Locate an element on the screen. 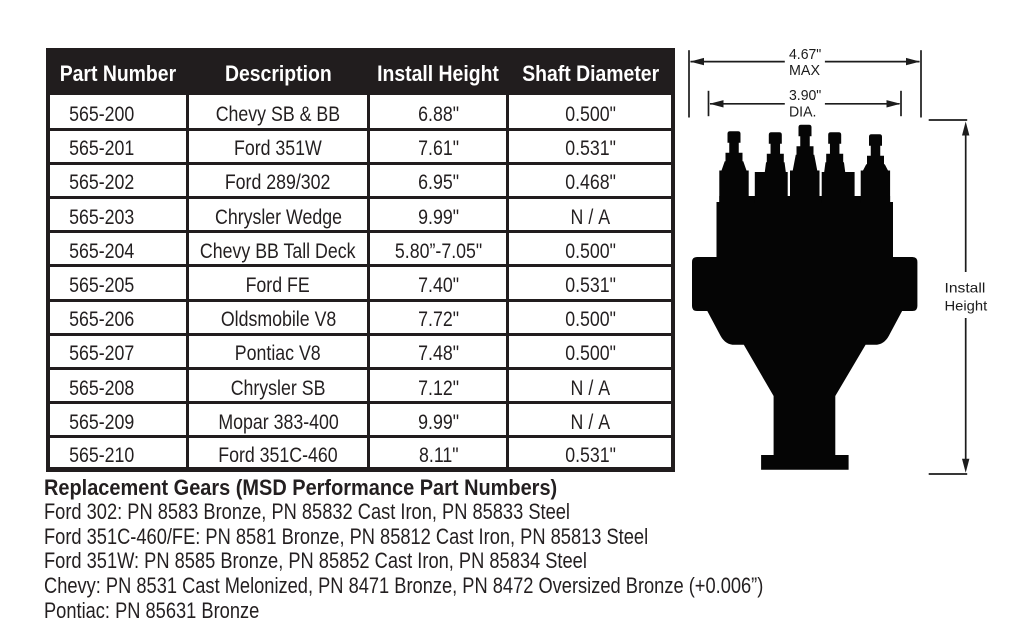  svg-text: MAX is located at coordinates (804, 70).